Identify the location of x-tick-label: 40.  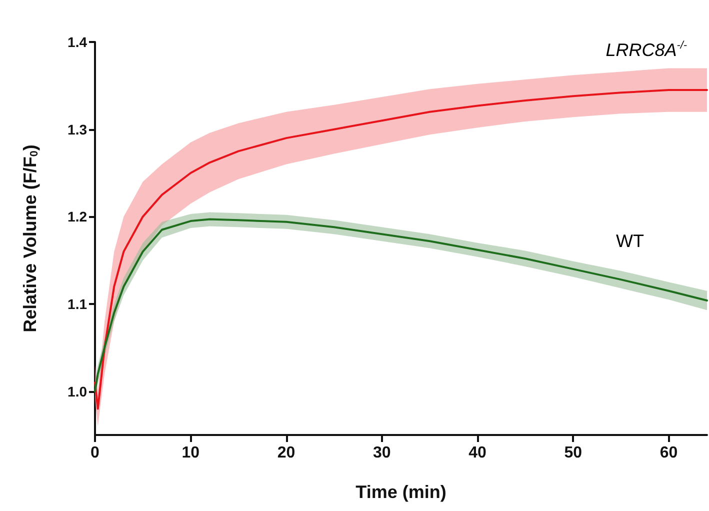
(477, 453).